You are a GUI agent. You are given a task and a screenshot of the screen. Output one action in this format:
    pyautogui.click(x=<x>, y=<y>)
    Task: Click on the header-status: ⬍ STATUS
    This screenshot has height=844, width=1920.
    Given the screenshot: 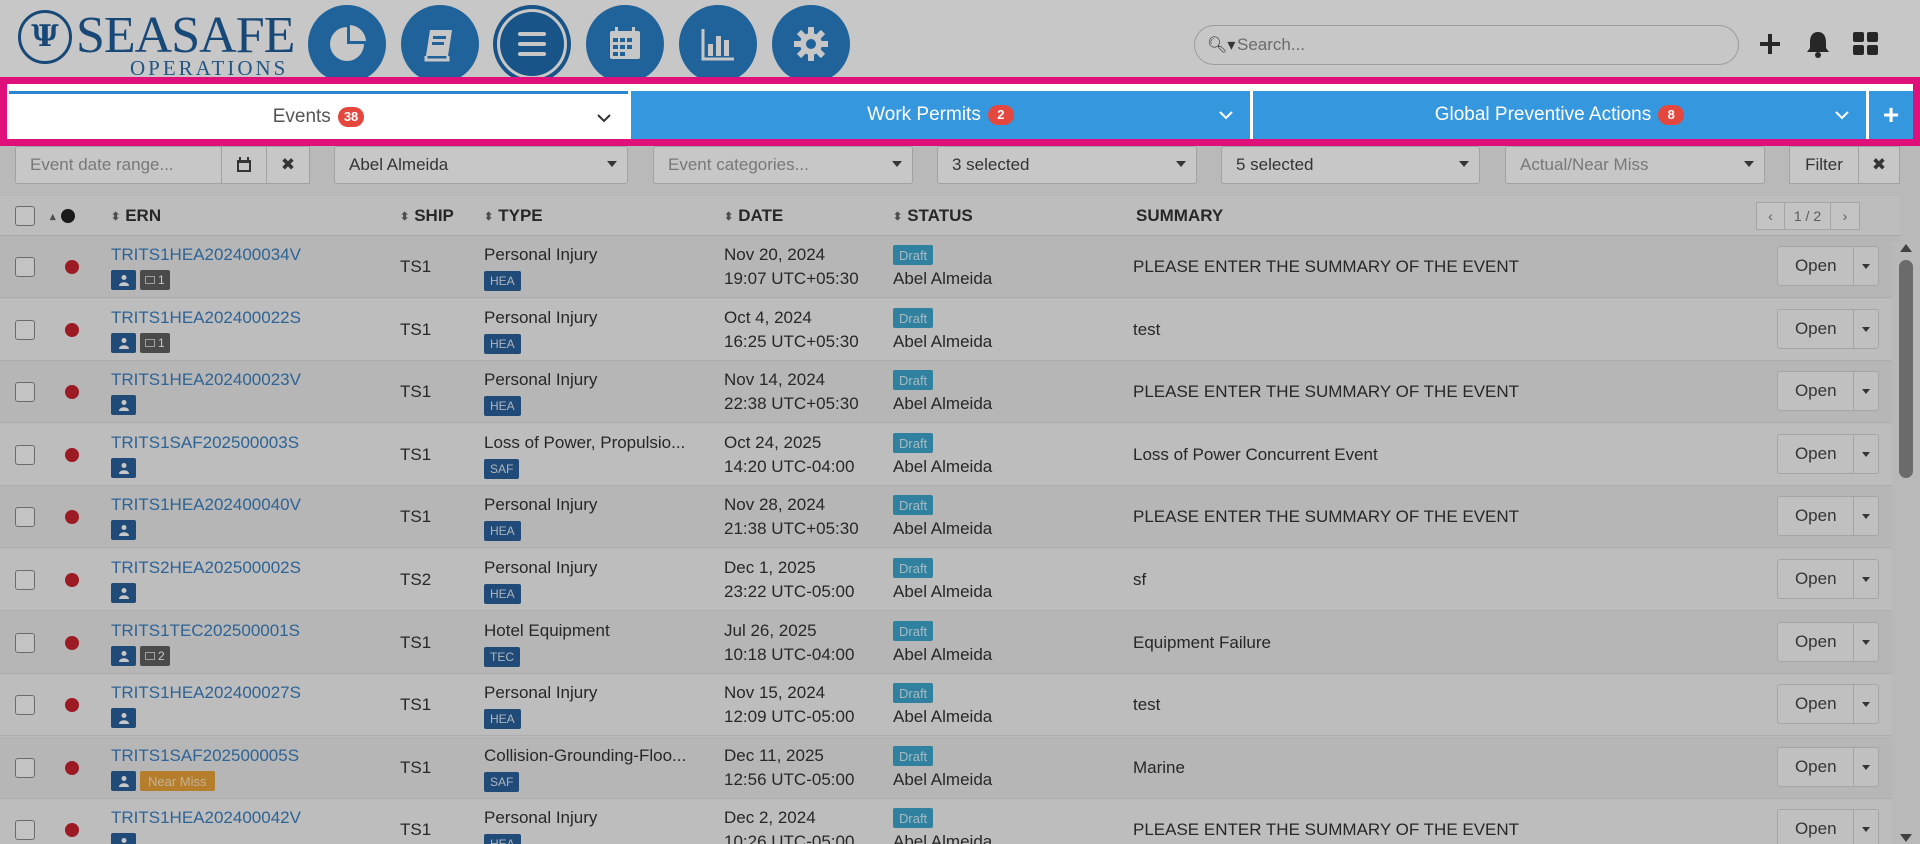 What is the action you would take?
    pyautogui.click(x=933, y=215)
    